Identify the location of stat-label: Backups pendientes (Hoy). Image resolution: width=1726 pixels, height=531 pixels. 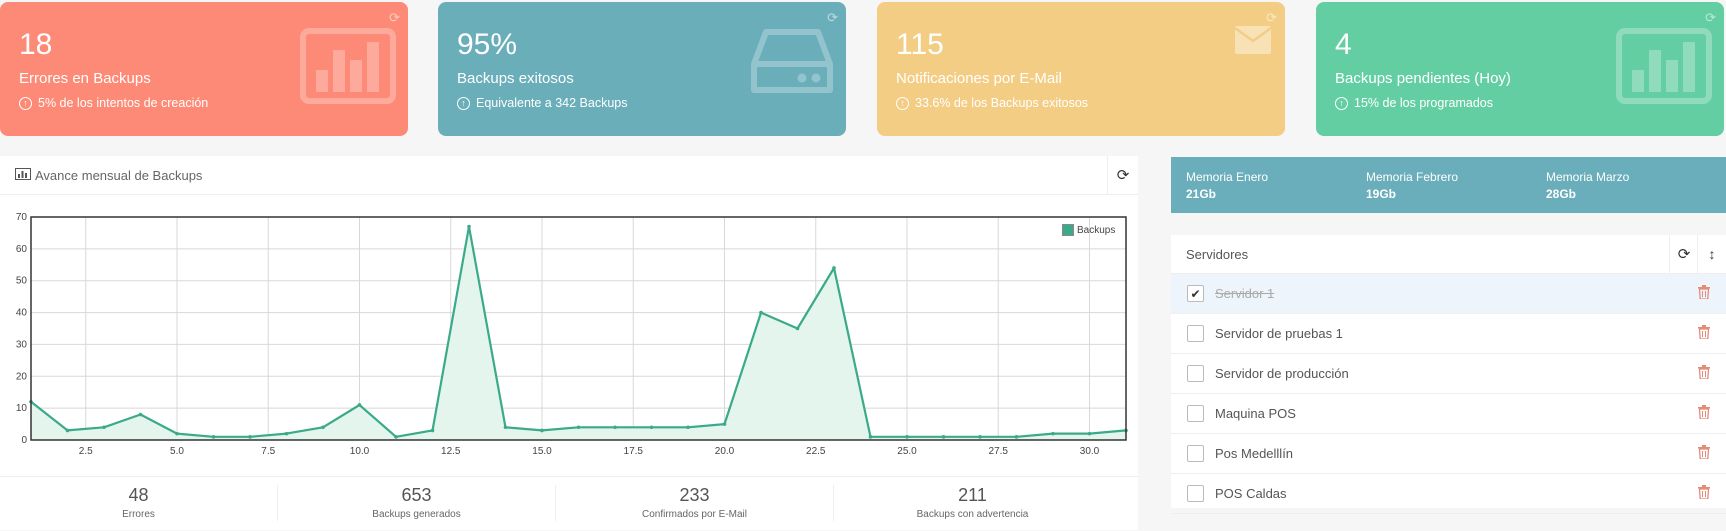
(1423, 78).